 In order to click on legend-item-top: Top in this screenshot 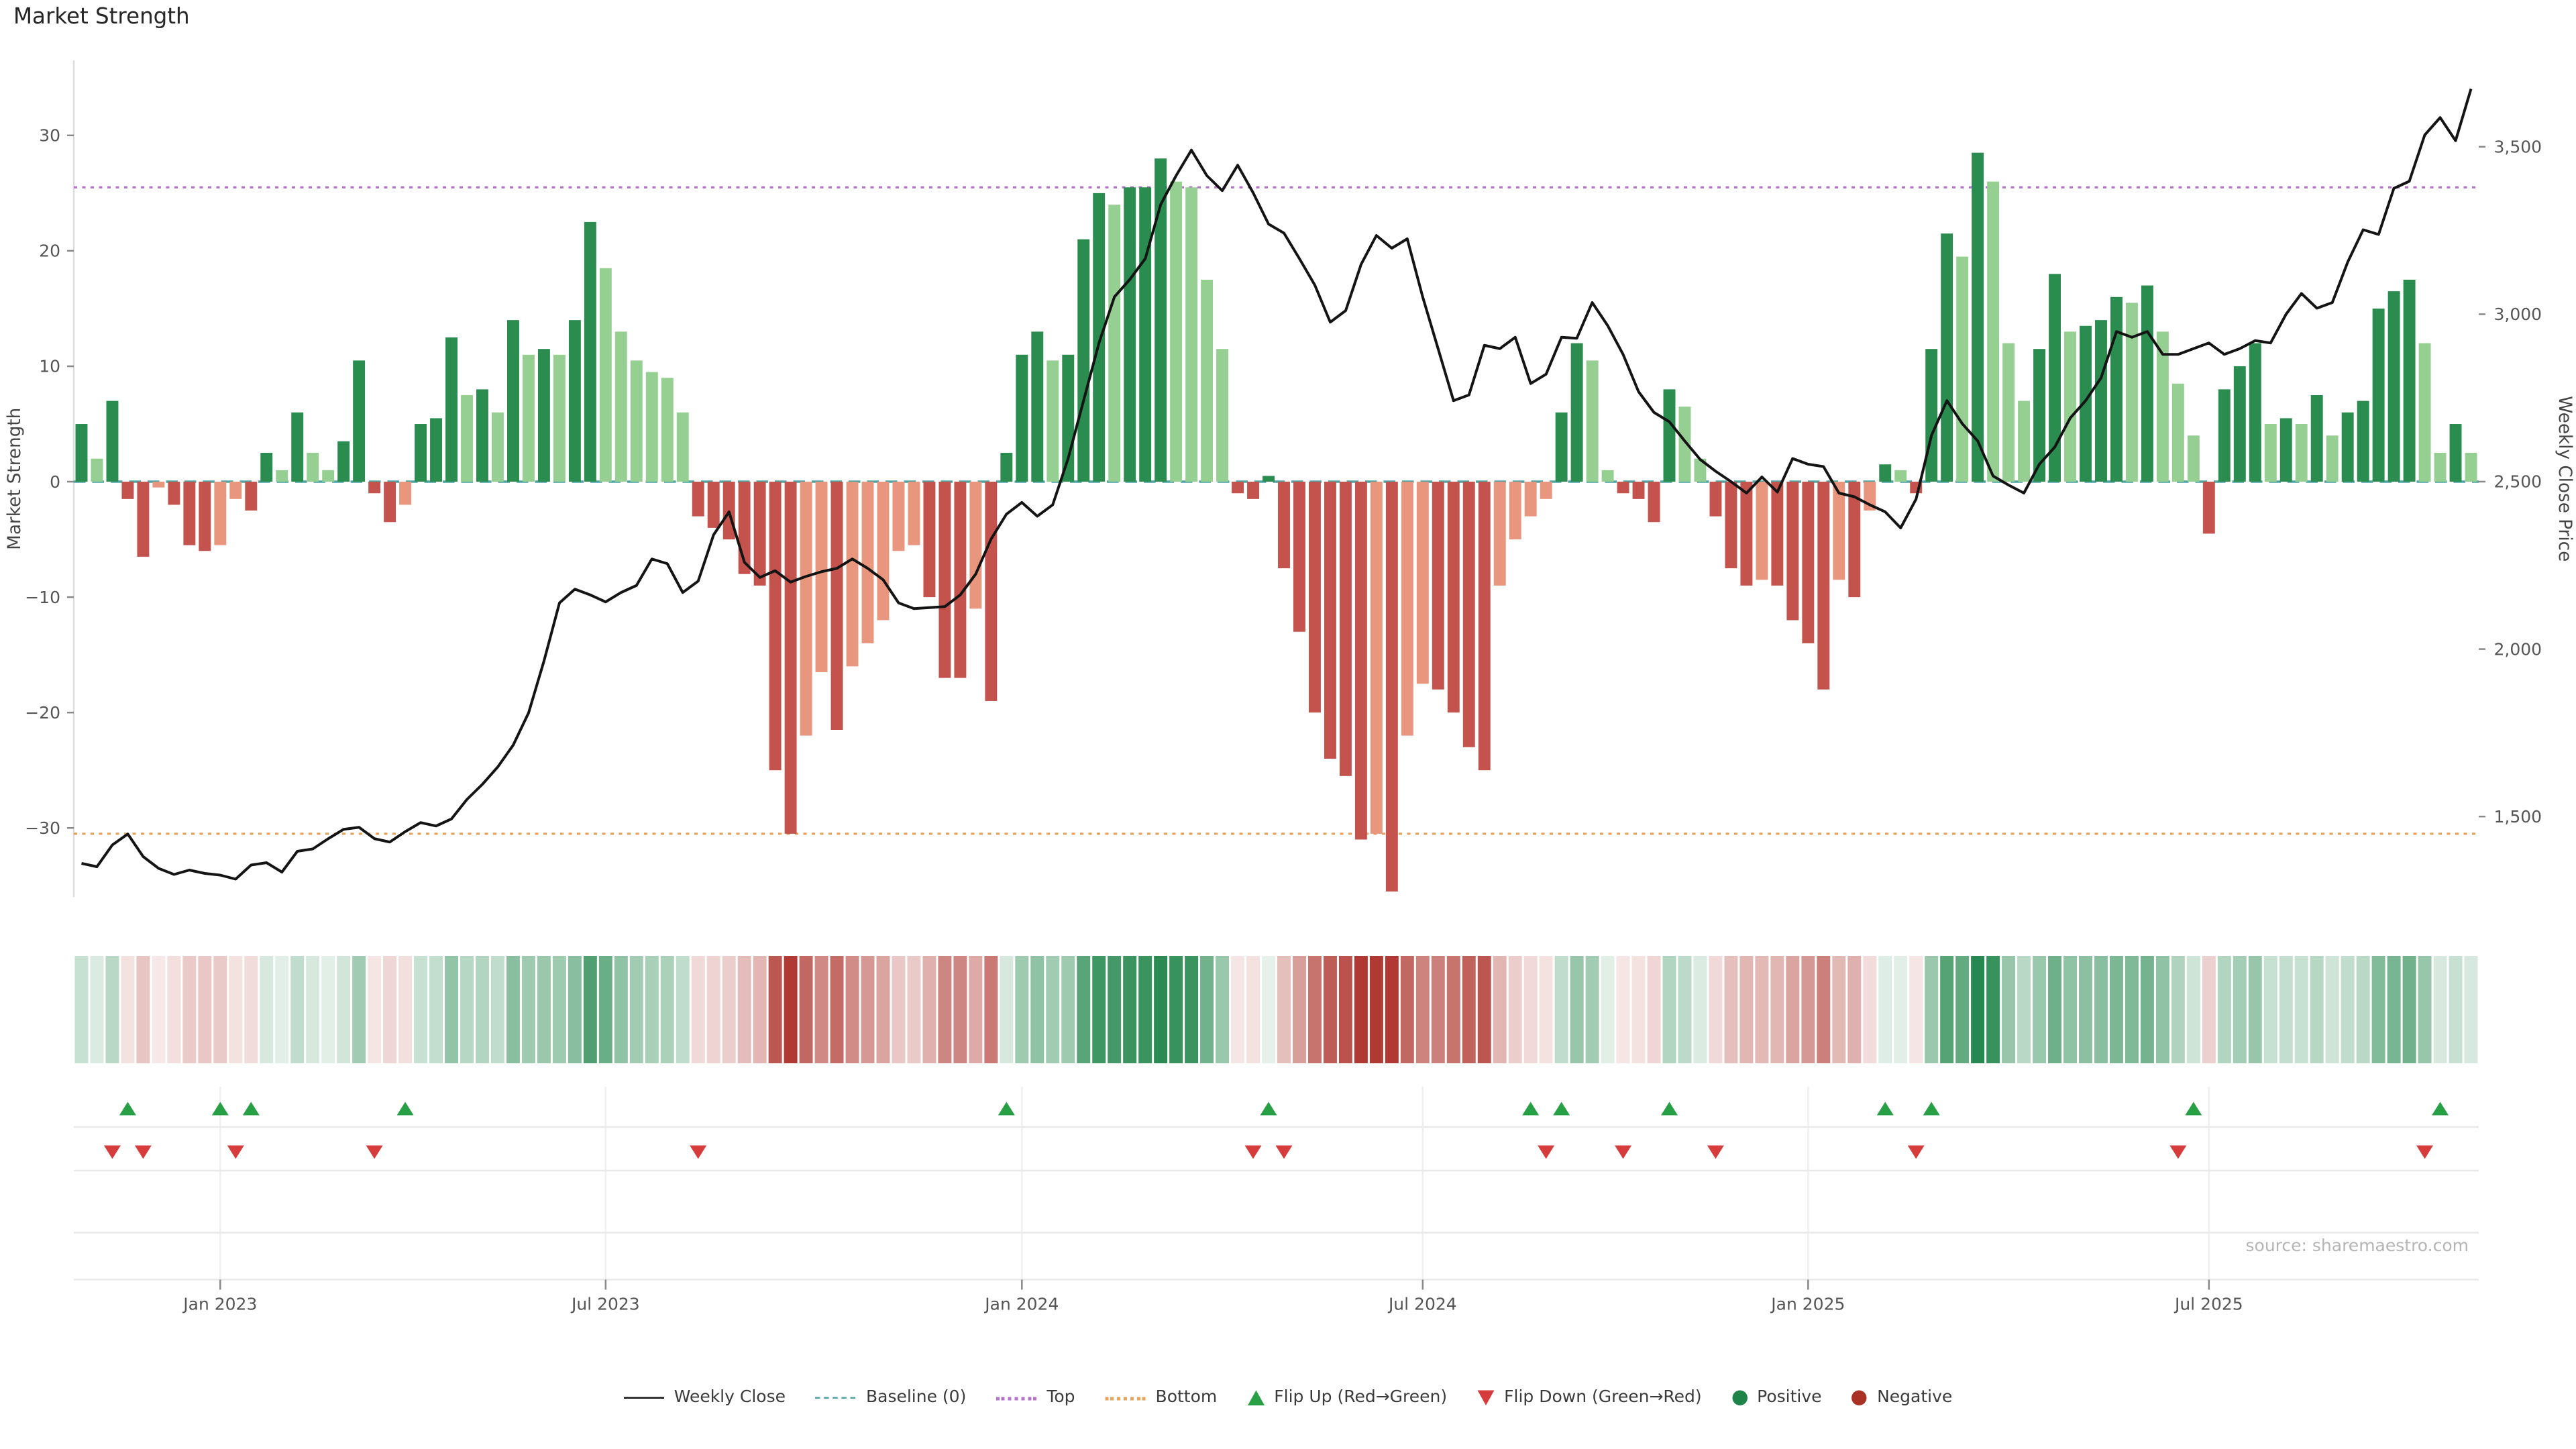, I will do `click(1035, 1398)`.